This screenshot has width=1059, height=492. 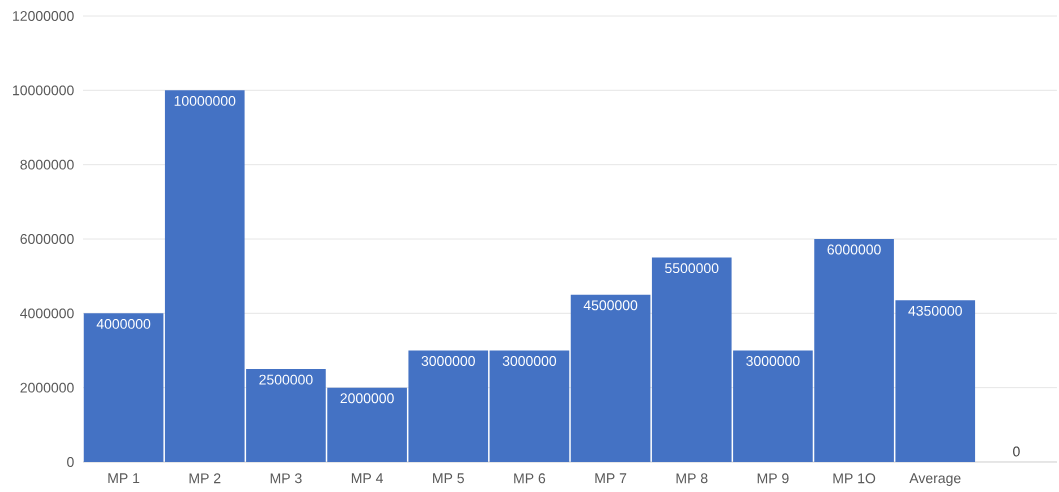 What do you see at coordinates (448, 478) in the screenshot?
I see `x-tick-label: MP 5` at bounding box center [448, 478].